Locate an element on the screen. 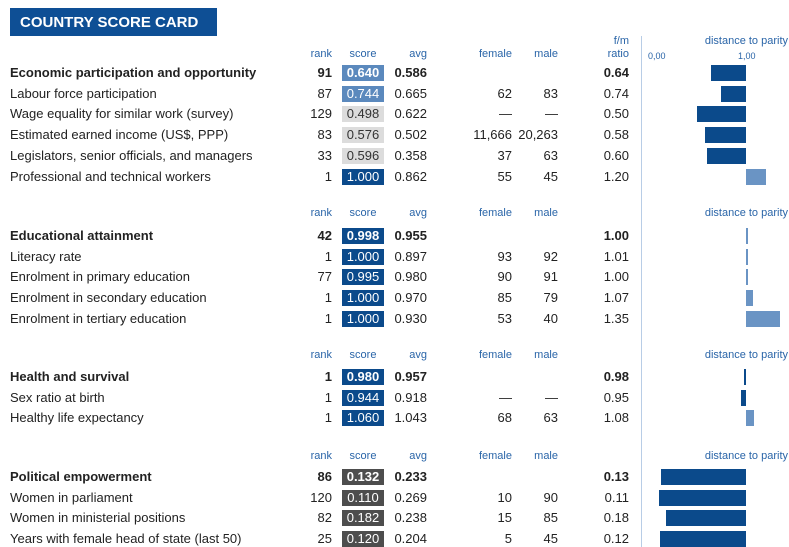 The width and height of the screenshot is (789, 547). female: 11,666 is located at coordinates (492, 135).